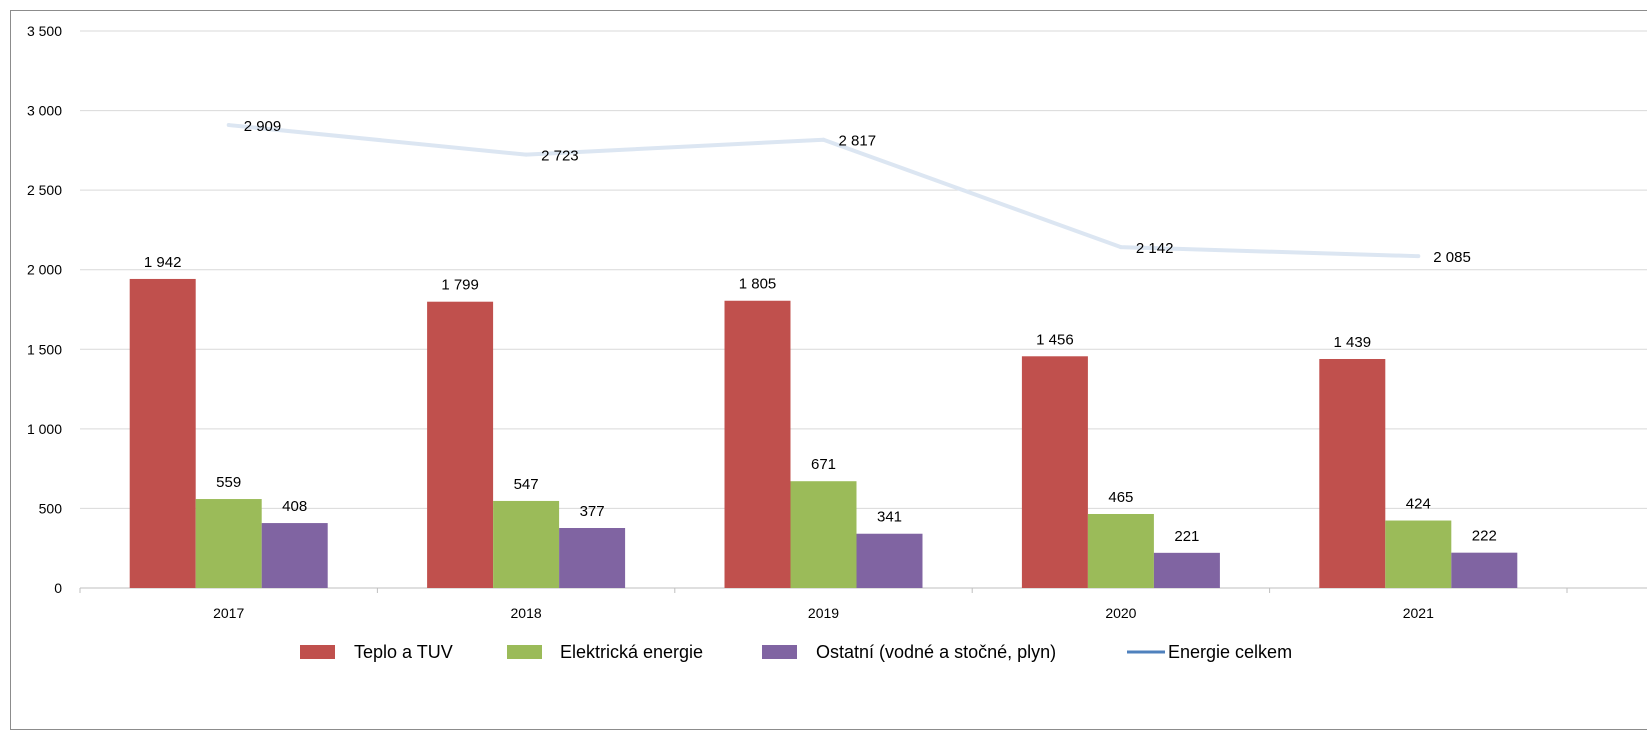 Image resolution: width=1647 pixels, height=730 pixels. Describe the element at coordinates (58, 588) in the screenshot. I see `y-tick-label: 0` at that location.